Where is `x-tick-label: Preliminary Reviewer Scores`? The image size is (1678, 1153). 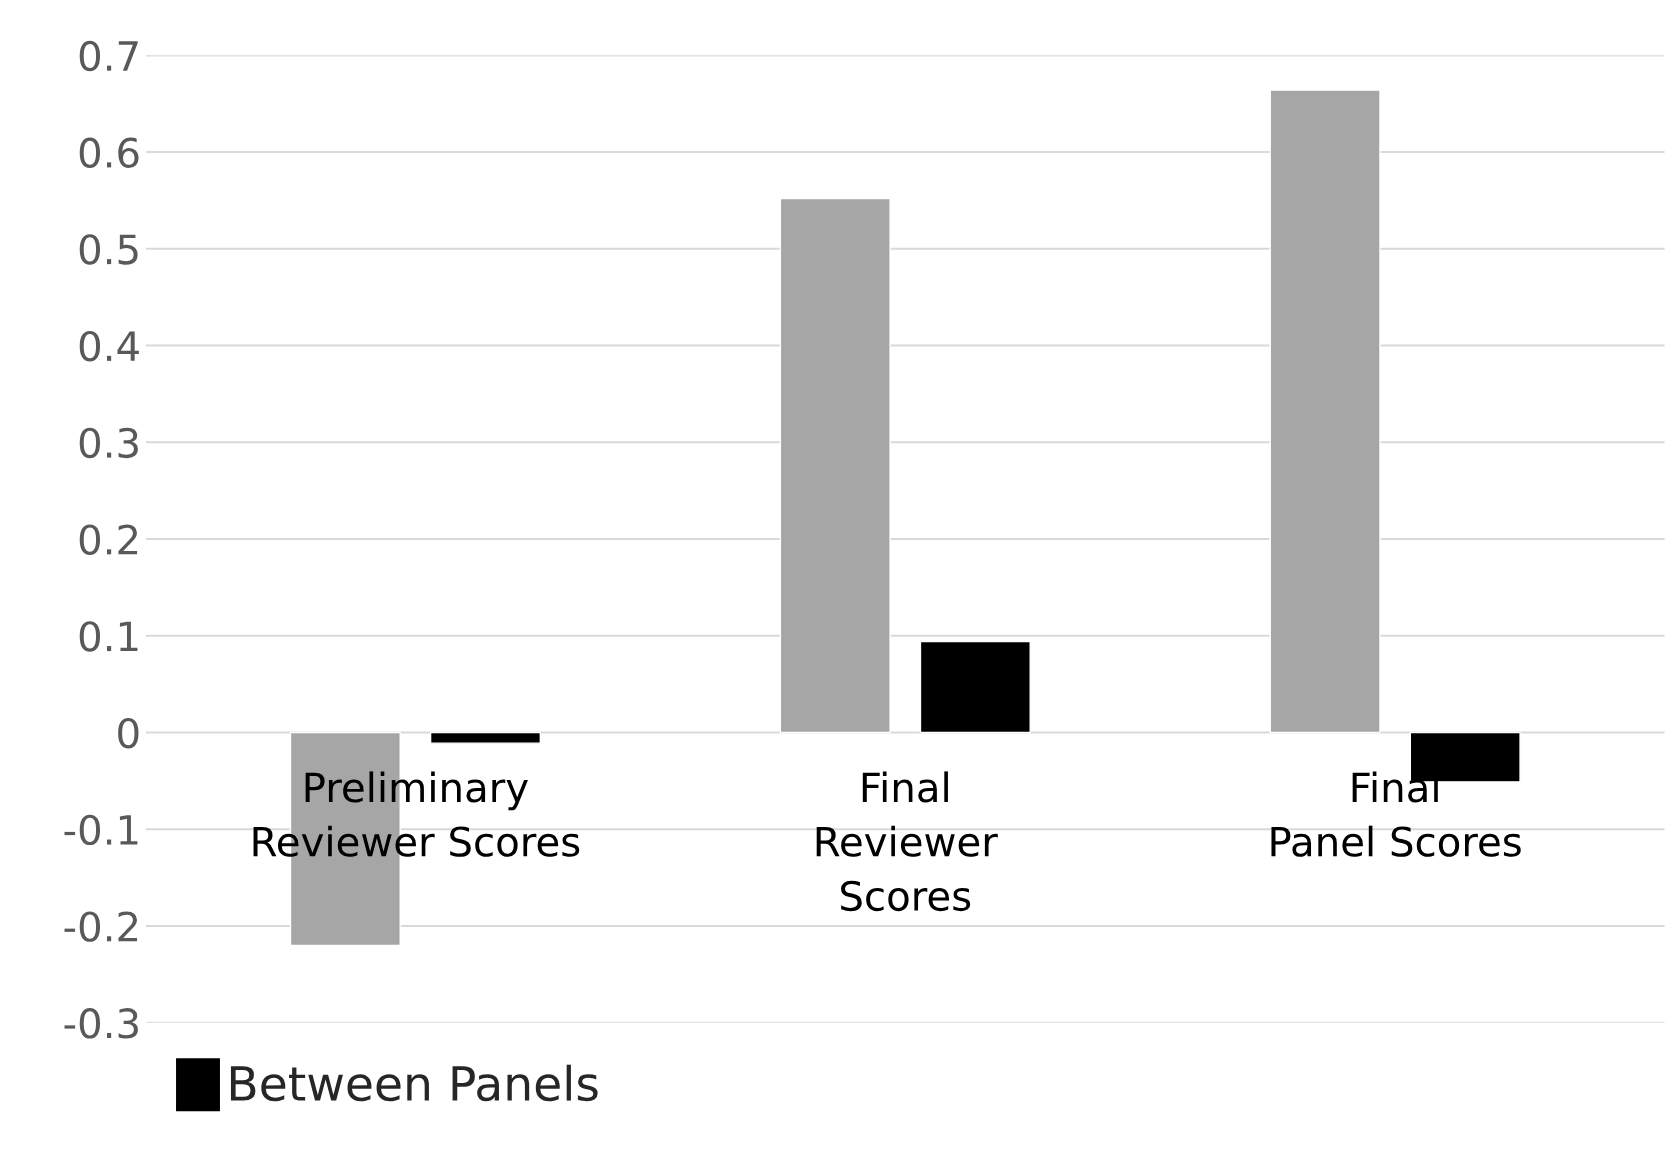 x-tick-label: Preliminary Reviewer Scores is located at coordinates (416, 814).